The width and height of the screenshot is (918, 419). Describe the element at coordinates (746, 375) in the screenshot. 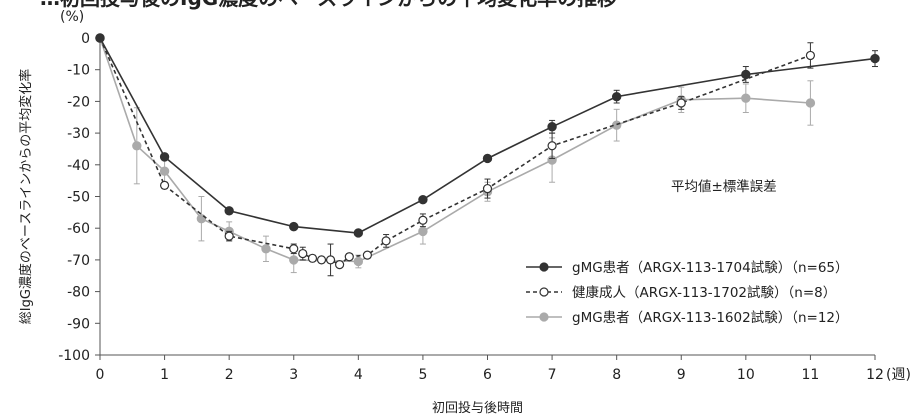

I see `x-tick-label: 10` at that location.